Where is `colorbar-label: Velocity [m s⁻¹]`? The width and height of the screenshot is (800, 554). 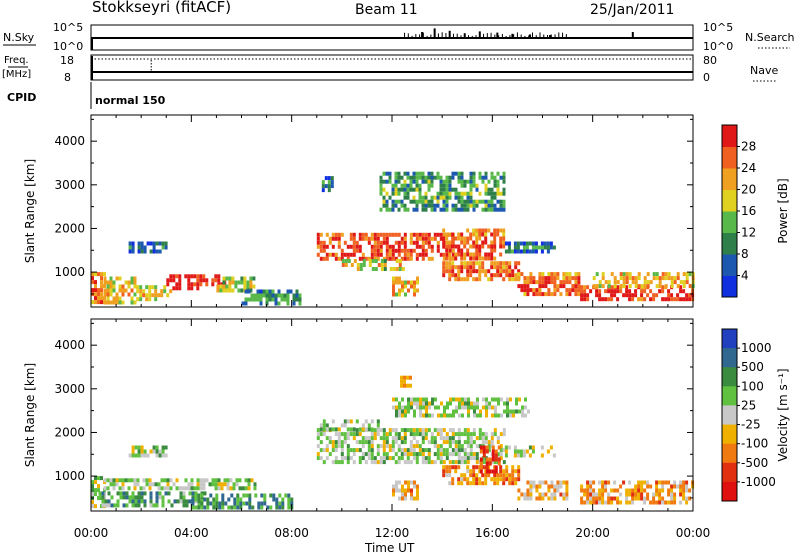 colorbar-label: Velocity [m s⁻¹] is located at coordinates (783, 414).